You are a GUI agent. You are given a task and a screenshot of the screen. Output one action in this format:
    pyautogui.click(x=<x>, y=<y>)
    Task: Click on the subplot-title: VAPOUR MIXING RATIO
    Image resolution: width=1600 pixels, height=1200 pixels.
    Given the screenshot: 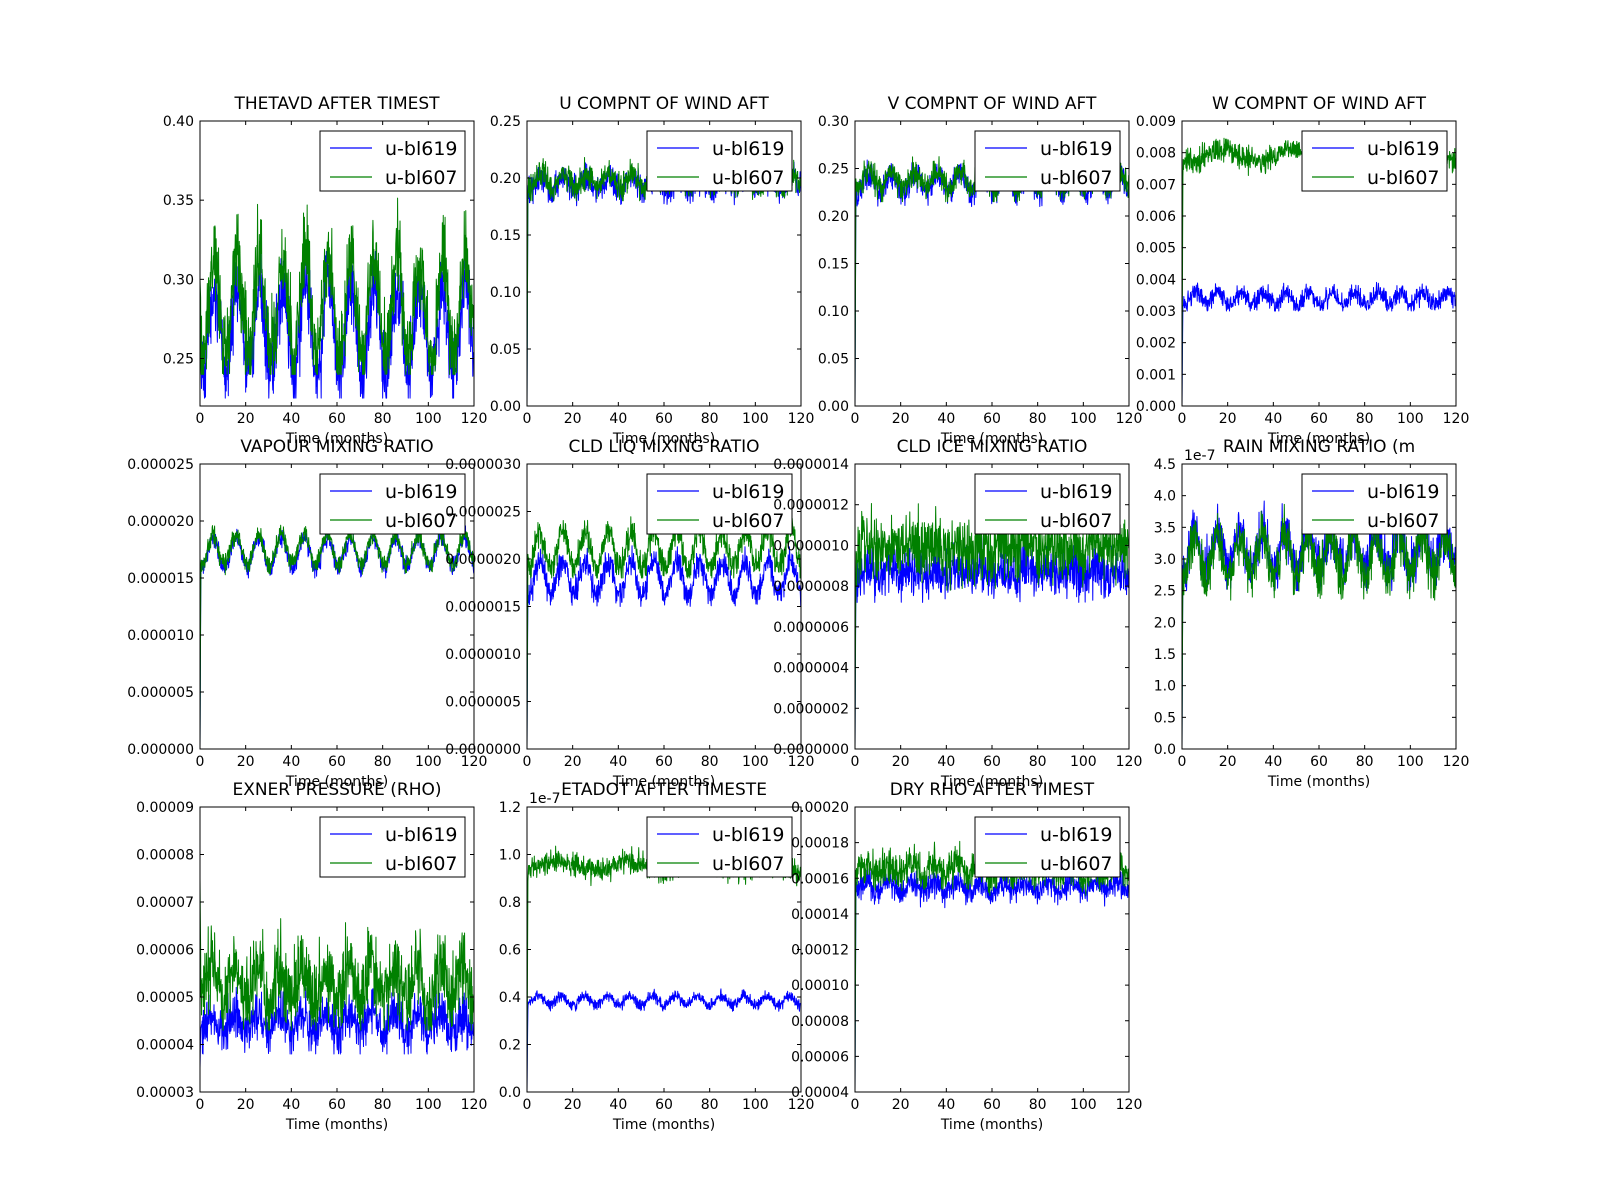 What is the action you would take?
    pyautogui.click(x=336, y=447)
    